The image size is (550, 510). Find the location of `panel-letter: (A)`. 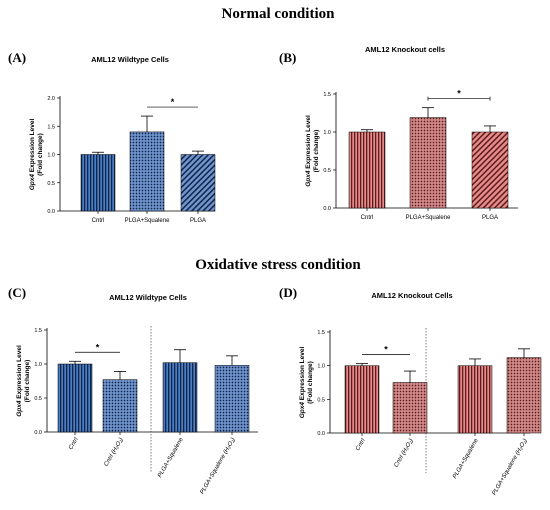

panel-letter: (A) is located at coordinates (17, 57).